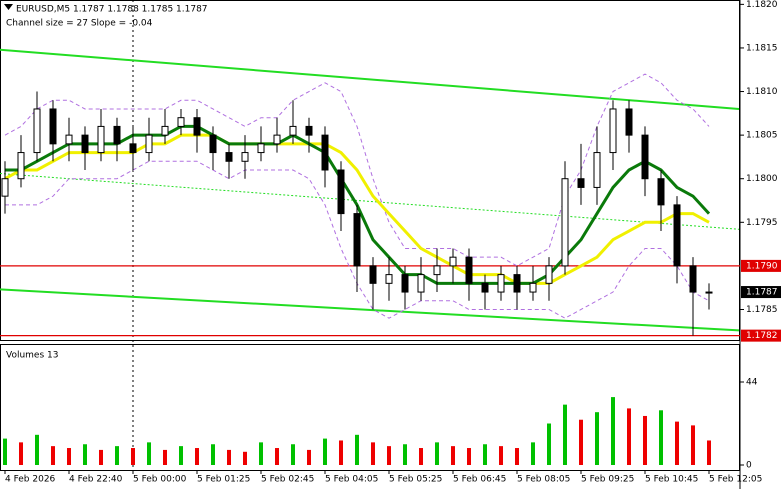 The image size is (781, 489). Describe the element at coordinates (762, 310) in the screenshot. I see `y-tick-label: 1.1785` at that location.